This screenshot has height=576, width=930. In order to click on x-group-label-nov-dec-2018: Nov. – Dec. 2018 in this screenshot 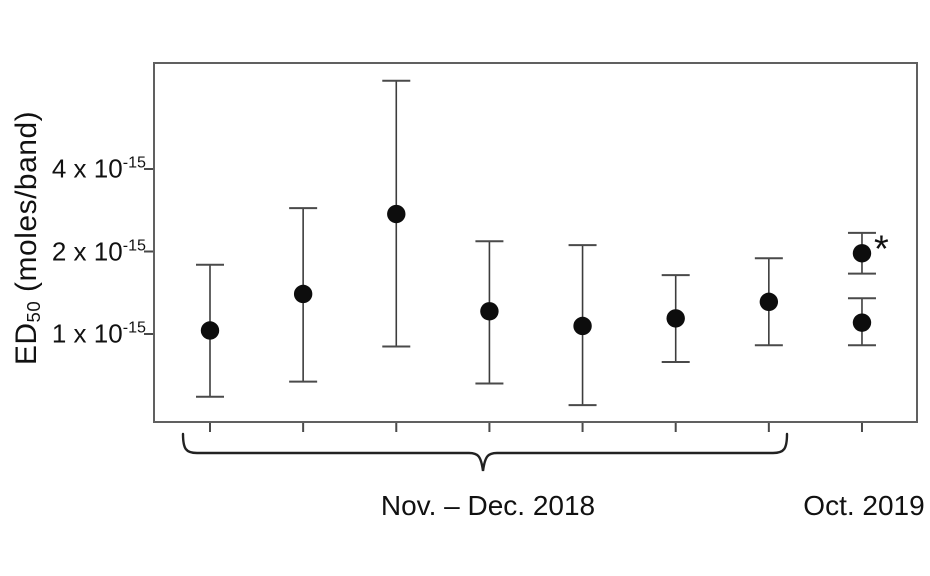, I will do `click(488, 505)`.